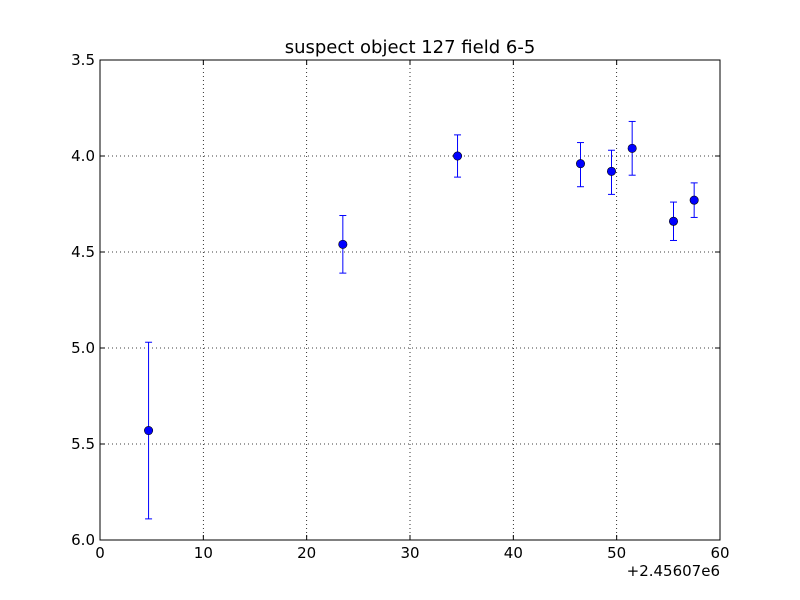 This screenshot has width=800, height=600. What do you see at coordinates (203, 553) in the screenshot?
I see `x-tick-label: 10` at bounding box center [203, 553].